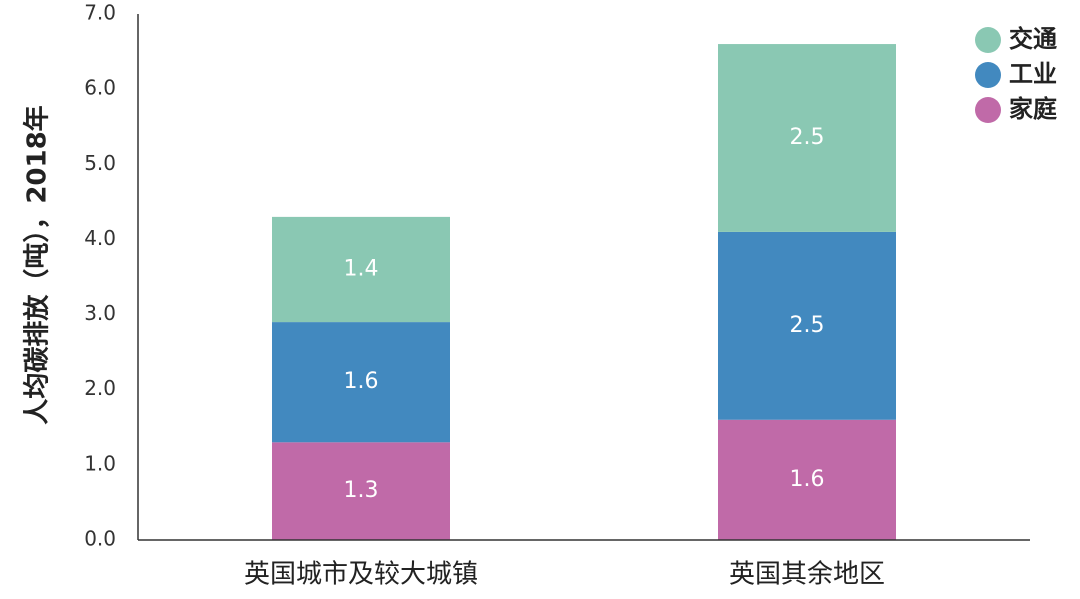  I want to click on y-axis-label-group: 人均碳排放（吨），2018年, so click(37, 264).